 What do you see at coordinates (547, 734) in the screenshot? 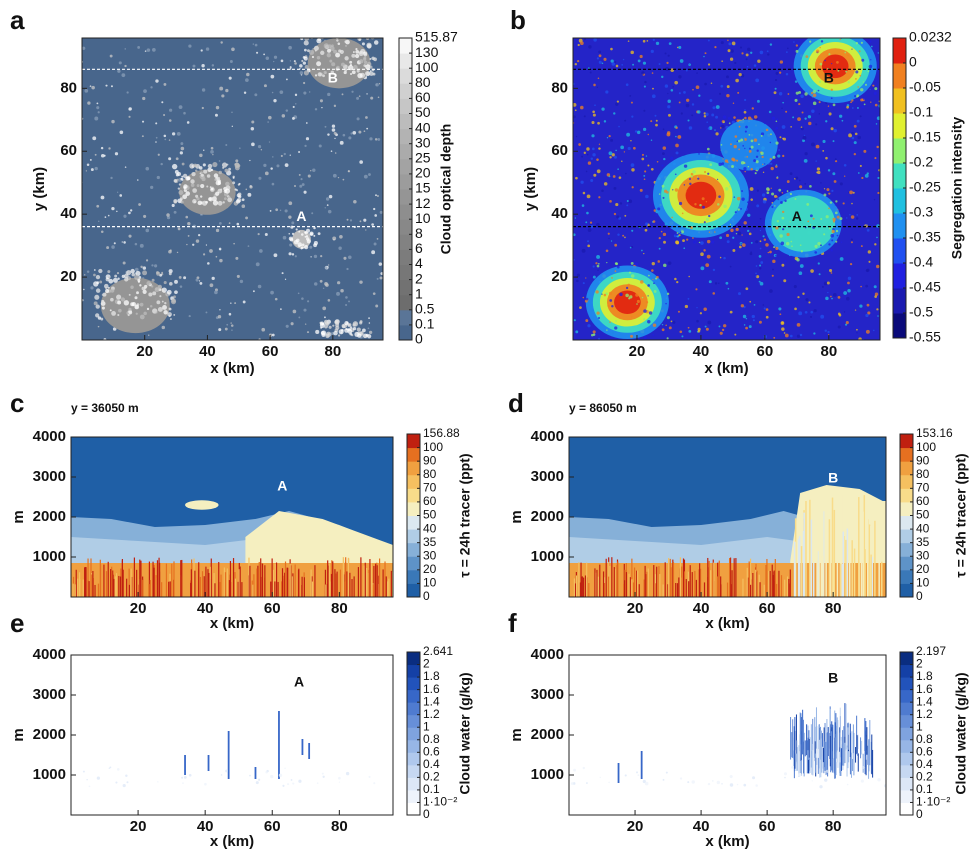
I see `y-tick-label: 2000` at bounding box center [547, 734].